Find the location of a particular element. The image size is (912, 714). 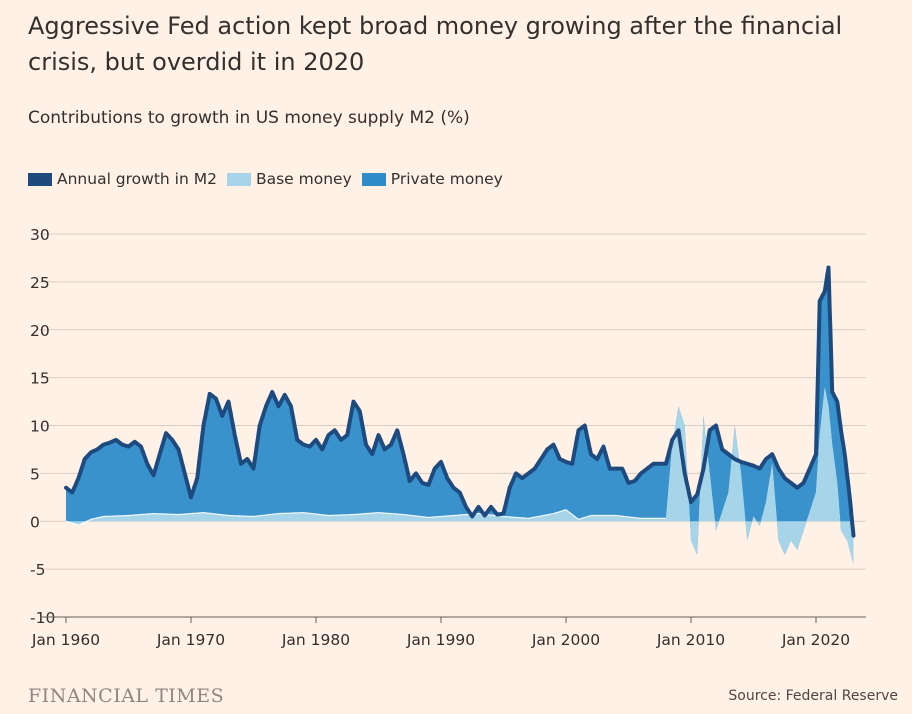

y-tick-label: 25 is located at coordinates (40, 283).